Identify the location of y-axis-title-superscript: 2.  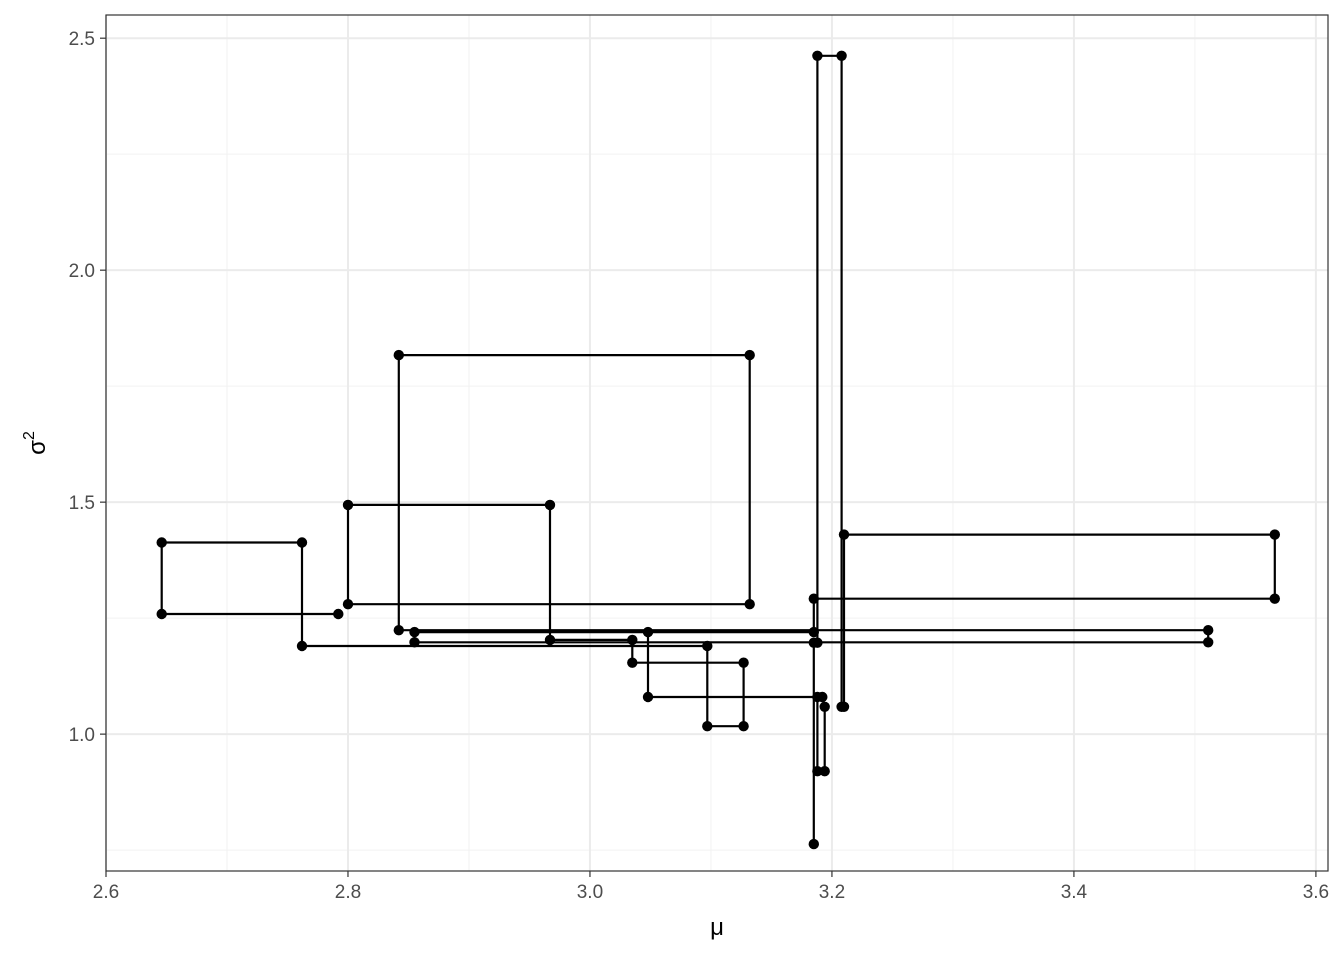
(29, 435).